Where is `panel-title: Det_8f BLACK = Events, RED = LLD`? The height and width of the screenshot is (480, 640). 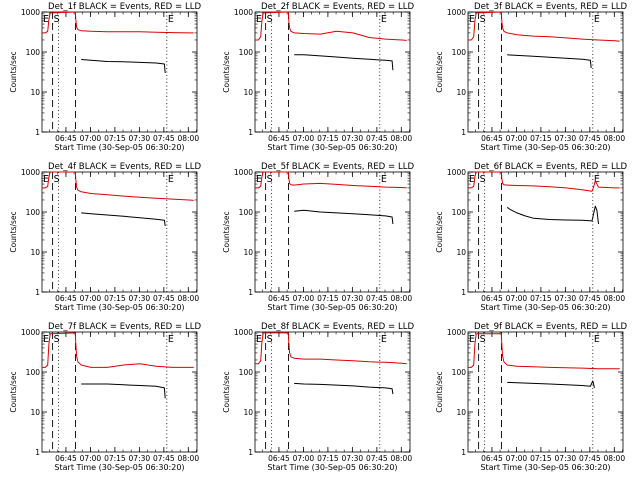
panel-title: Det_8f BLACK = Events, RED = LLD is located at coordinates (338, 327).